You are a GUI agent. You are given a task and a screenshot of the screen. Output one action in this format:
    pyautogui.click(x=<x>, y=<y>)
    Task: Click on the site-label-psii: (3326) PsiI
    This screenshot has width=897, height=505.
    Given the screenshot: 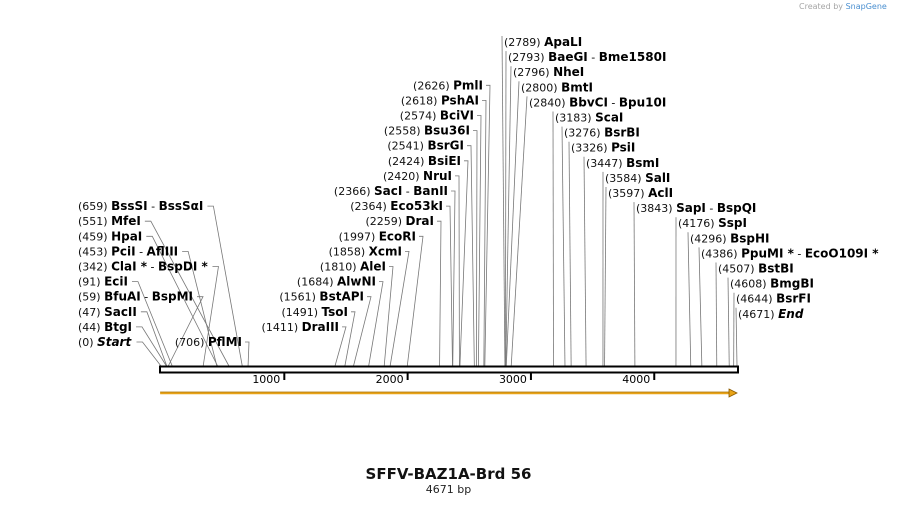 What is the action you would take?
    pyautogui.click(x=603, y=148)
    